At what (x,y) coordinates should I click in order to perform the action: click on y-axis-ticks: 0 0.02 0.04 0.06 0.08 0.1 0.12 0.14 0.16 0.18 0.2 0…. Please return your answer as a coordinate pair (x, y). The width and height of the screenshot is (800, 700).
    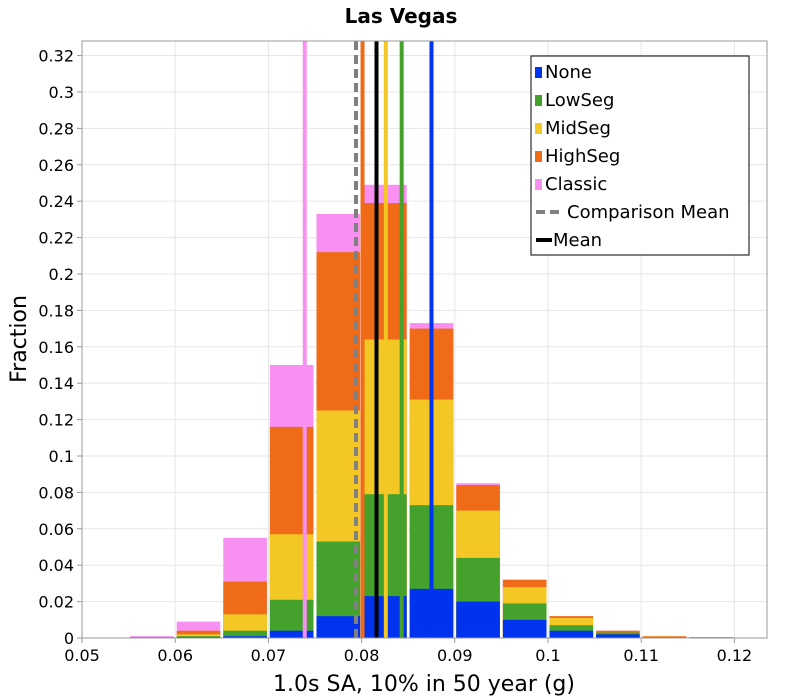
    Looking at the image, I should click on (60, 347).